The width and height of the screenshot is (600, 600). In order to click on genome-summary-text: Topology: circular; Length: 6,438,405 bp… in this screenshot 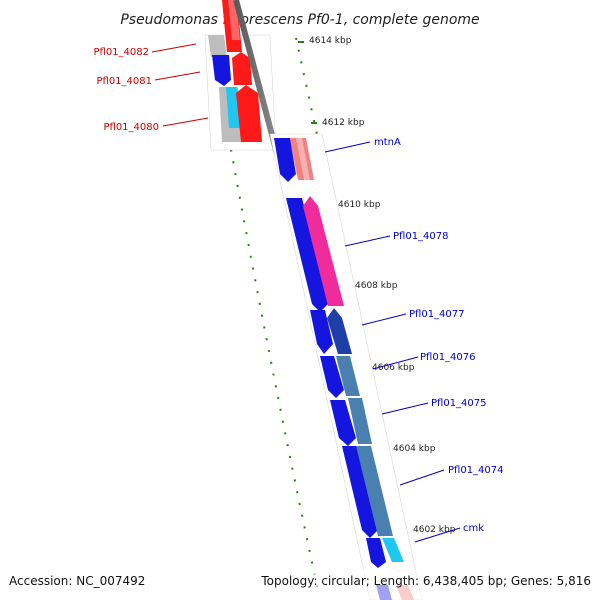, I will do `click(425, 581)`.